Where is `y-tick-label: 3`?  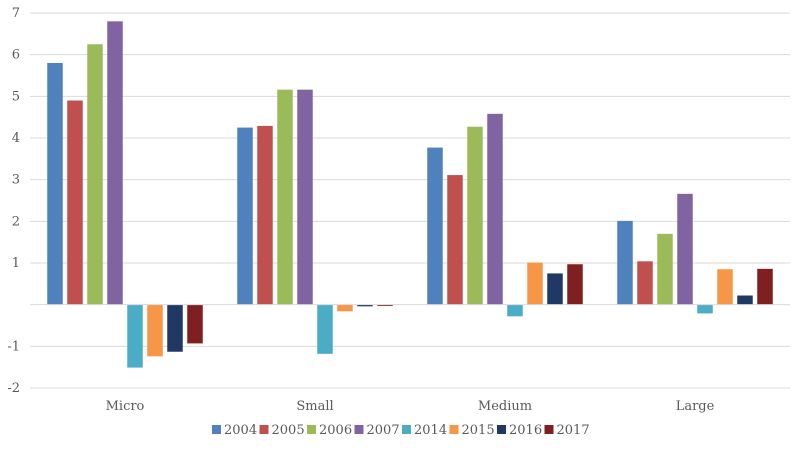 y-tick-label: 3 is located at coordinates (16, 180).